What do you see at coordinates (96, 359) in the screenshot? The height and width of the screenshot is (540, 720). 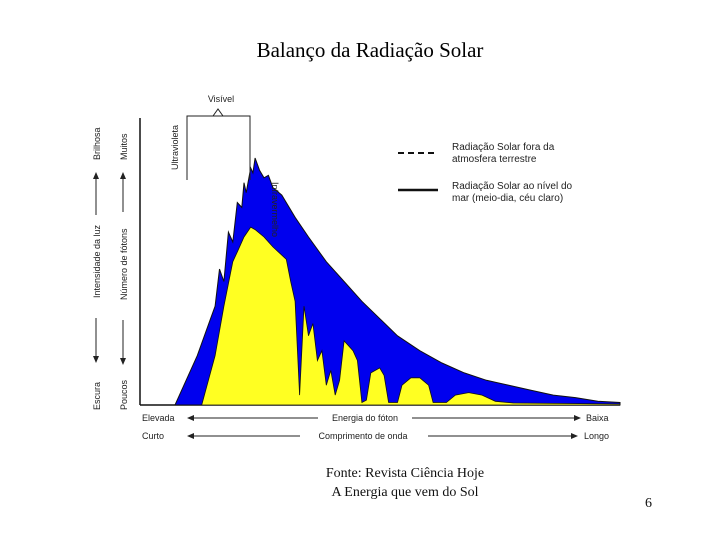 I see `left-axis-outer-down-arrowhead` at bounding box center [96, 359].